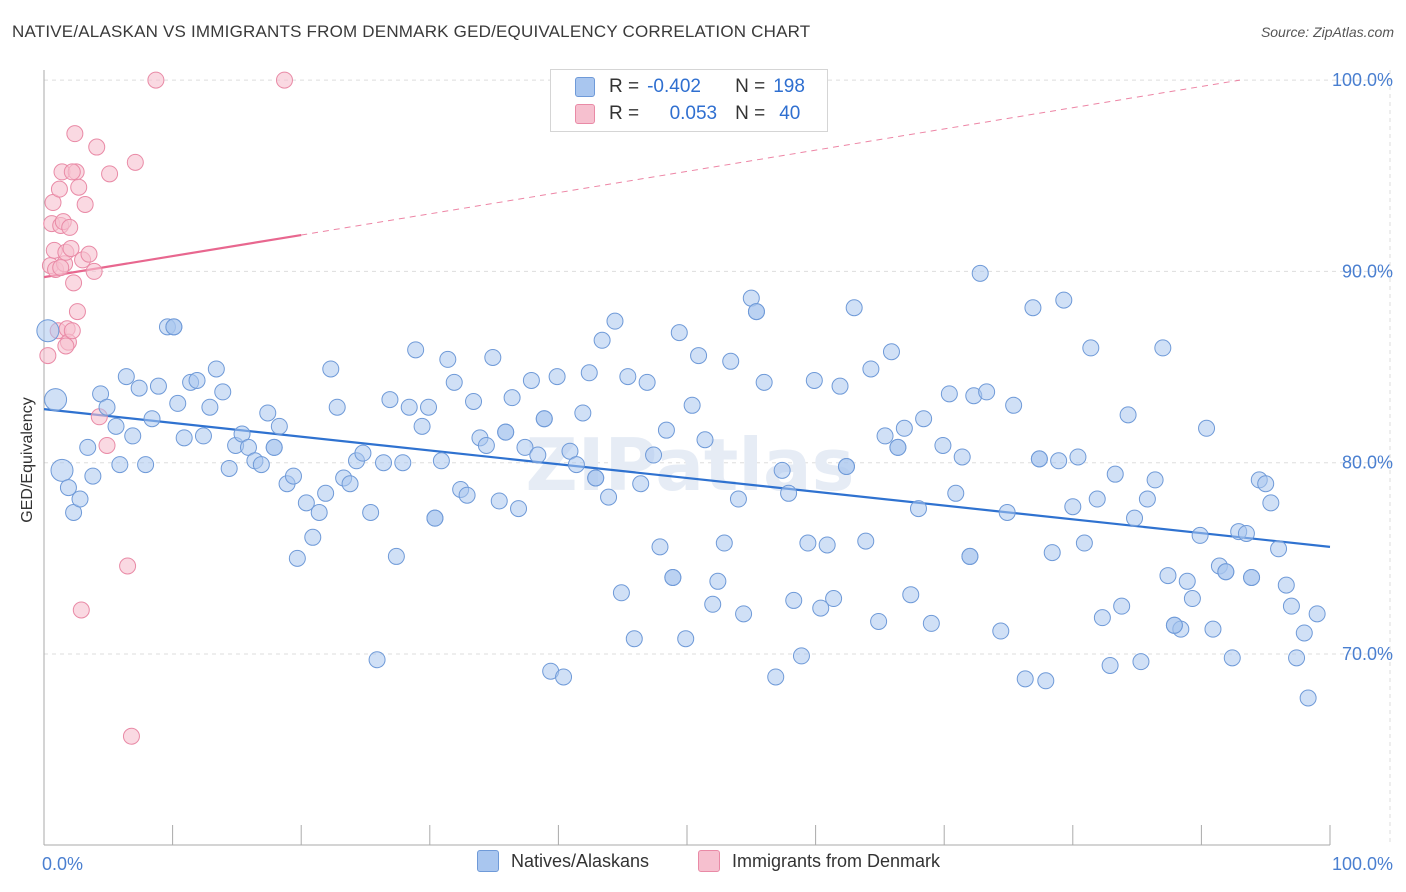 The image size is (1406, 892). Describe the element at coordinates (1367, 654) in the screenshot. I see `y-tick-label: 70.0%` at that location.